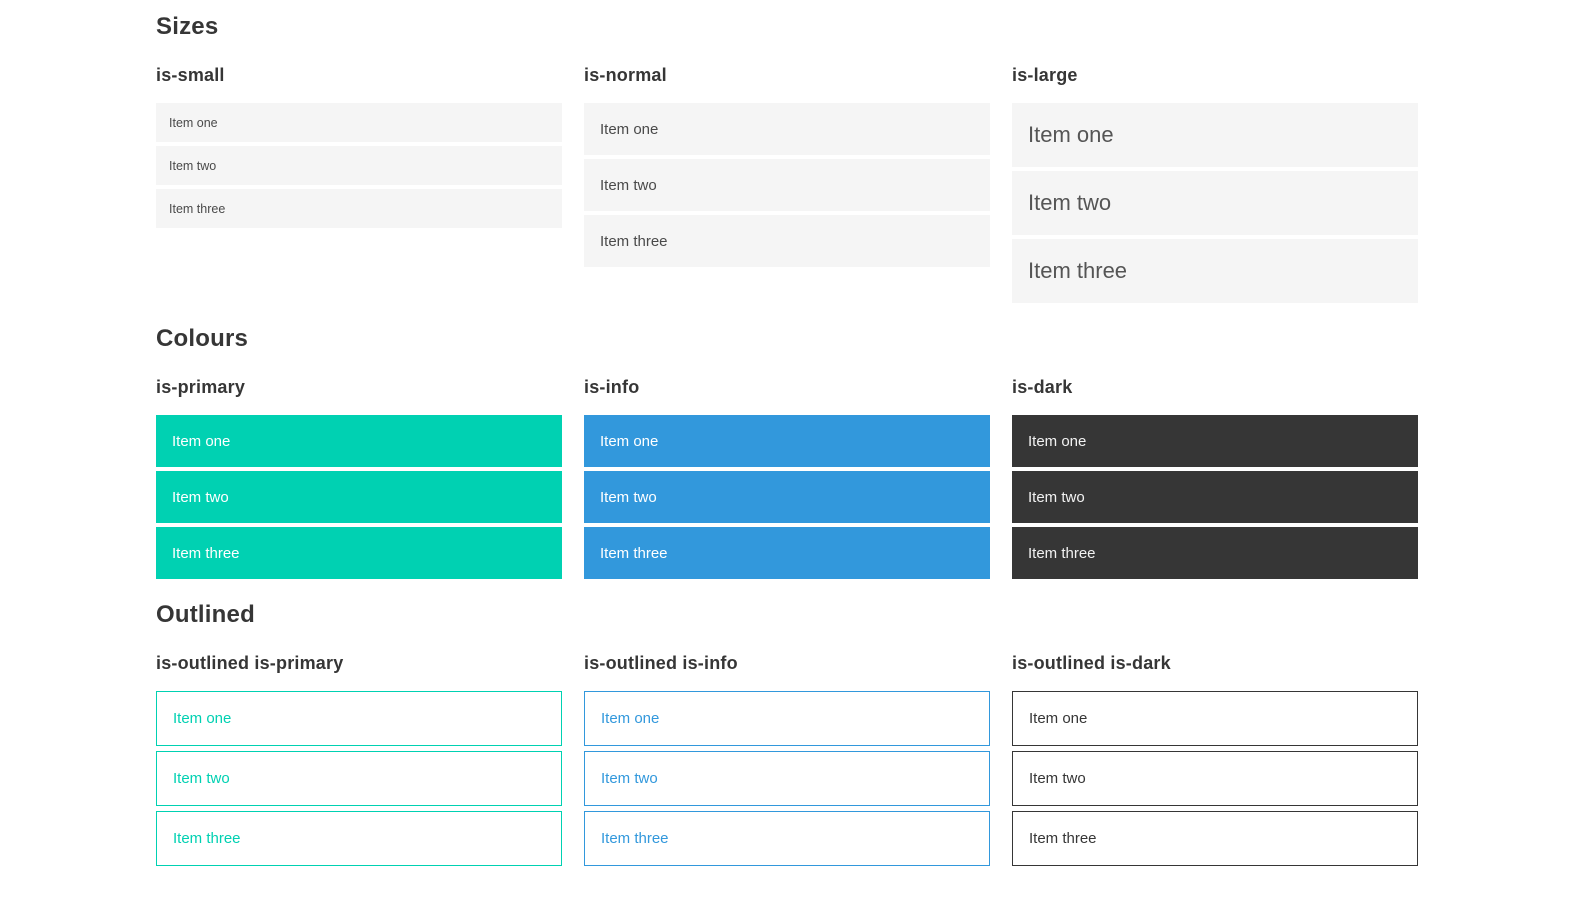 The image size is (1595, 919). Describe the element at coordinates (201, 387) in the screenshot. I see `group-label: is-primary` at that location.